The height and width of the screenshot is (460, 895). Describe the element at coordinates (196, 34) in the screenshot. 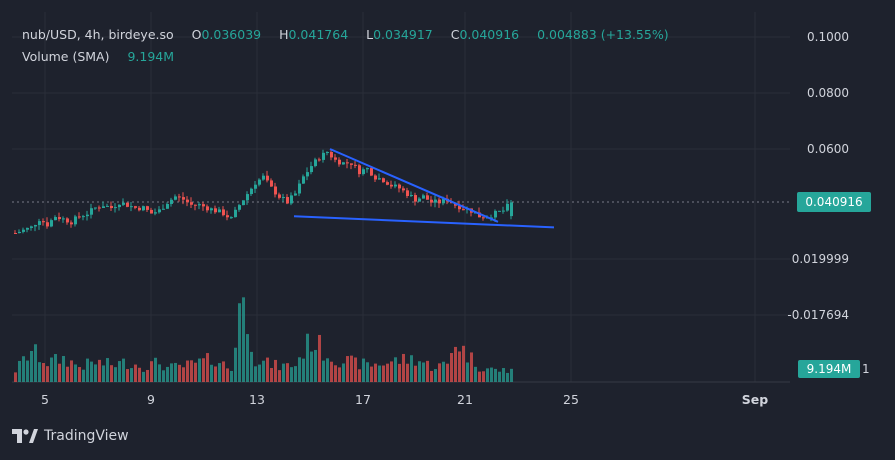

I see `open-label: O` at that location.